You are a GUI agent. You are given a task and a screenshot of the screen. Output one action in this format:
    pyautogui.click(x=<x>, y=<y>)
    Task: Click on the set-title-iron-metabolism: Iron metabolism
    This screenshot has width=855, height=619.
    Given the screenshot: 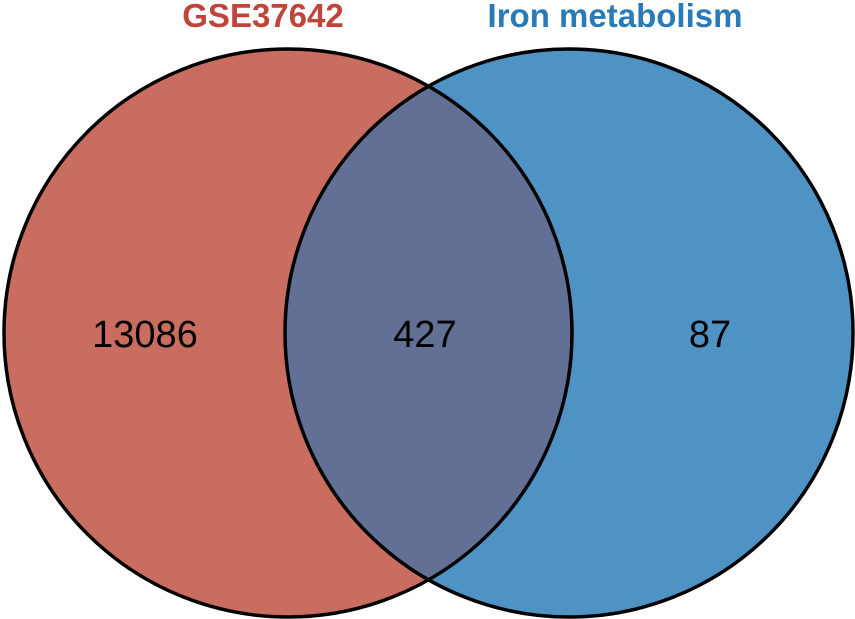 What is the action you would take?
    pyautogui.click(x=615, y=17)
    